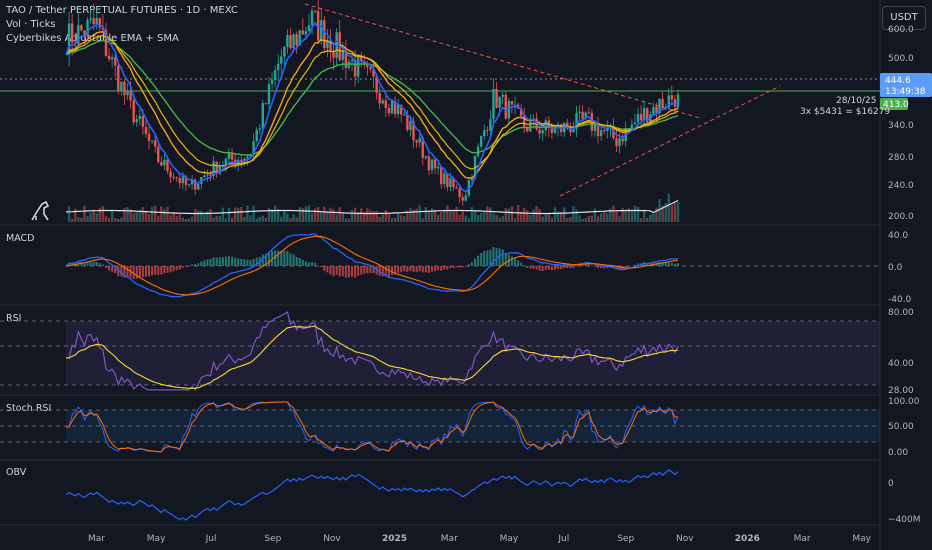  I want to click on time-axis-label: Mar, so click(802, 539).